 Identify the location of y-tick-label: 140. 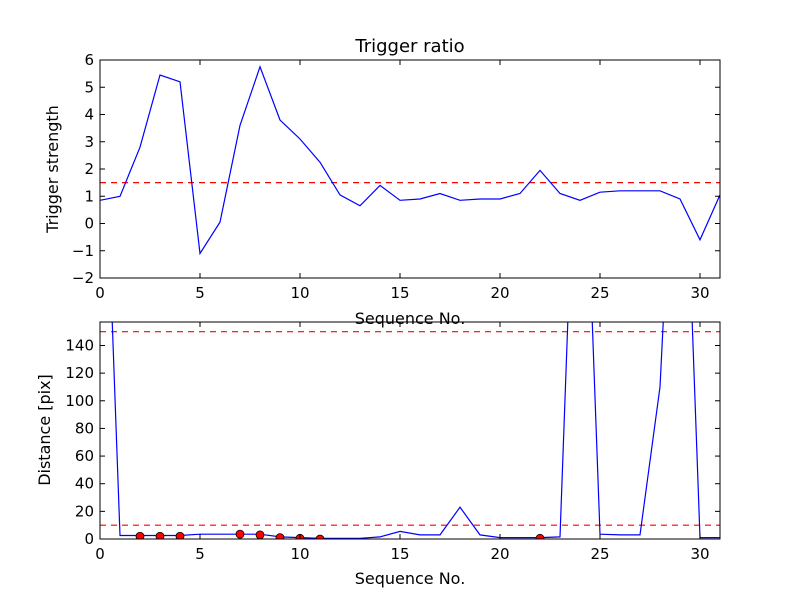
(79, 345).